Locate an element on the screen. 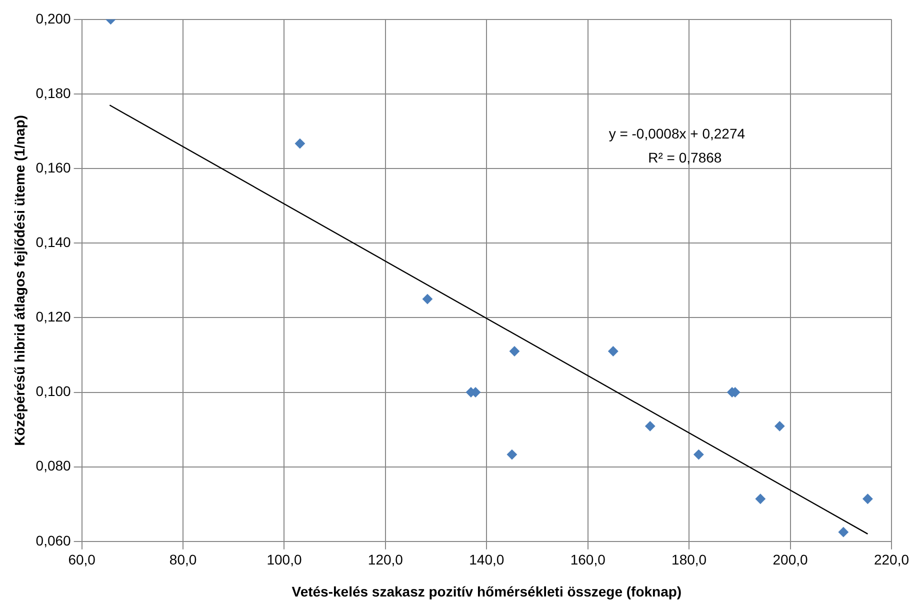  y-tick-label: 0,200 is located at coordinates (54, 18).